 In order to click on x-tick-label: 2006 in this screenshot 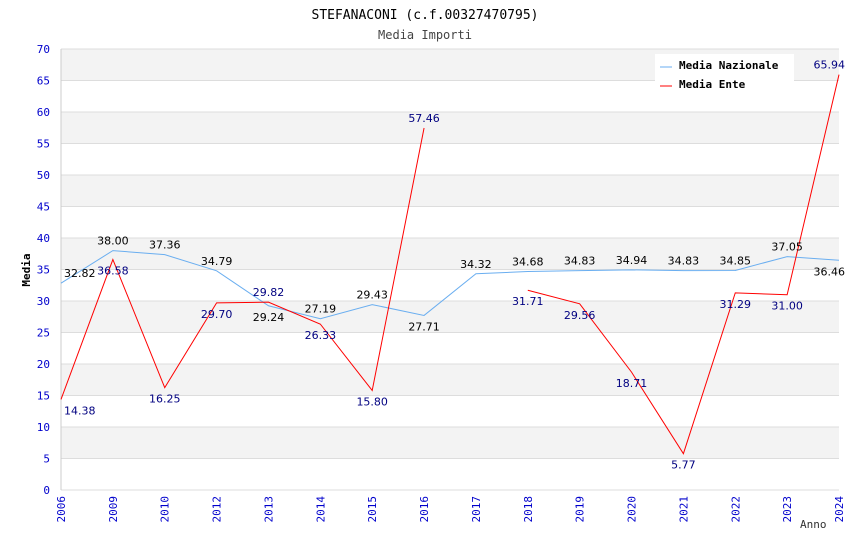, I will do `click(61, 509)`.